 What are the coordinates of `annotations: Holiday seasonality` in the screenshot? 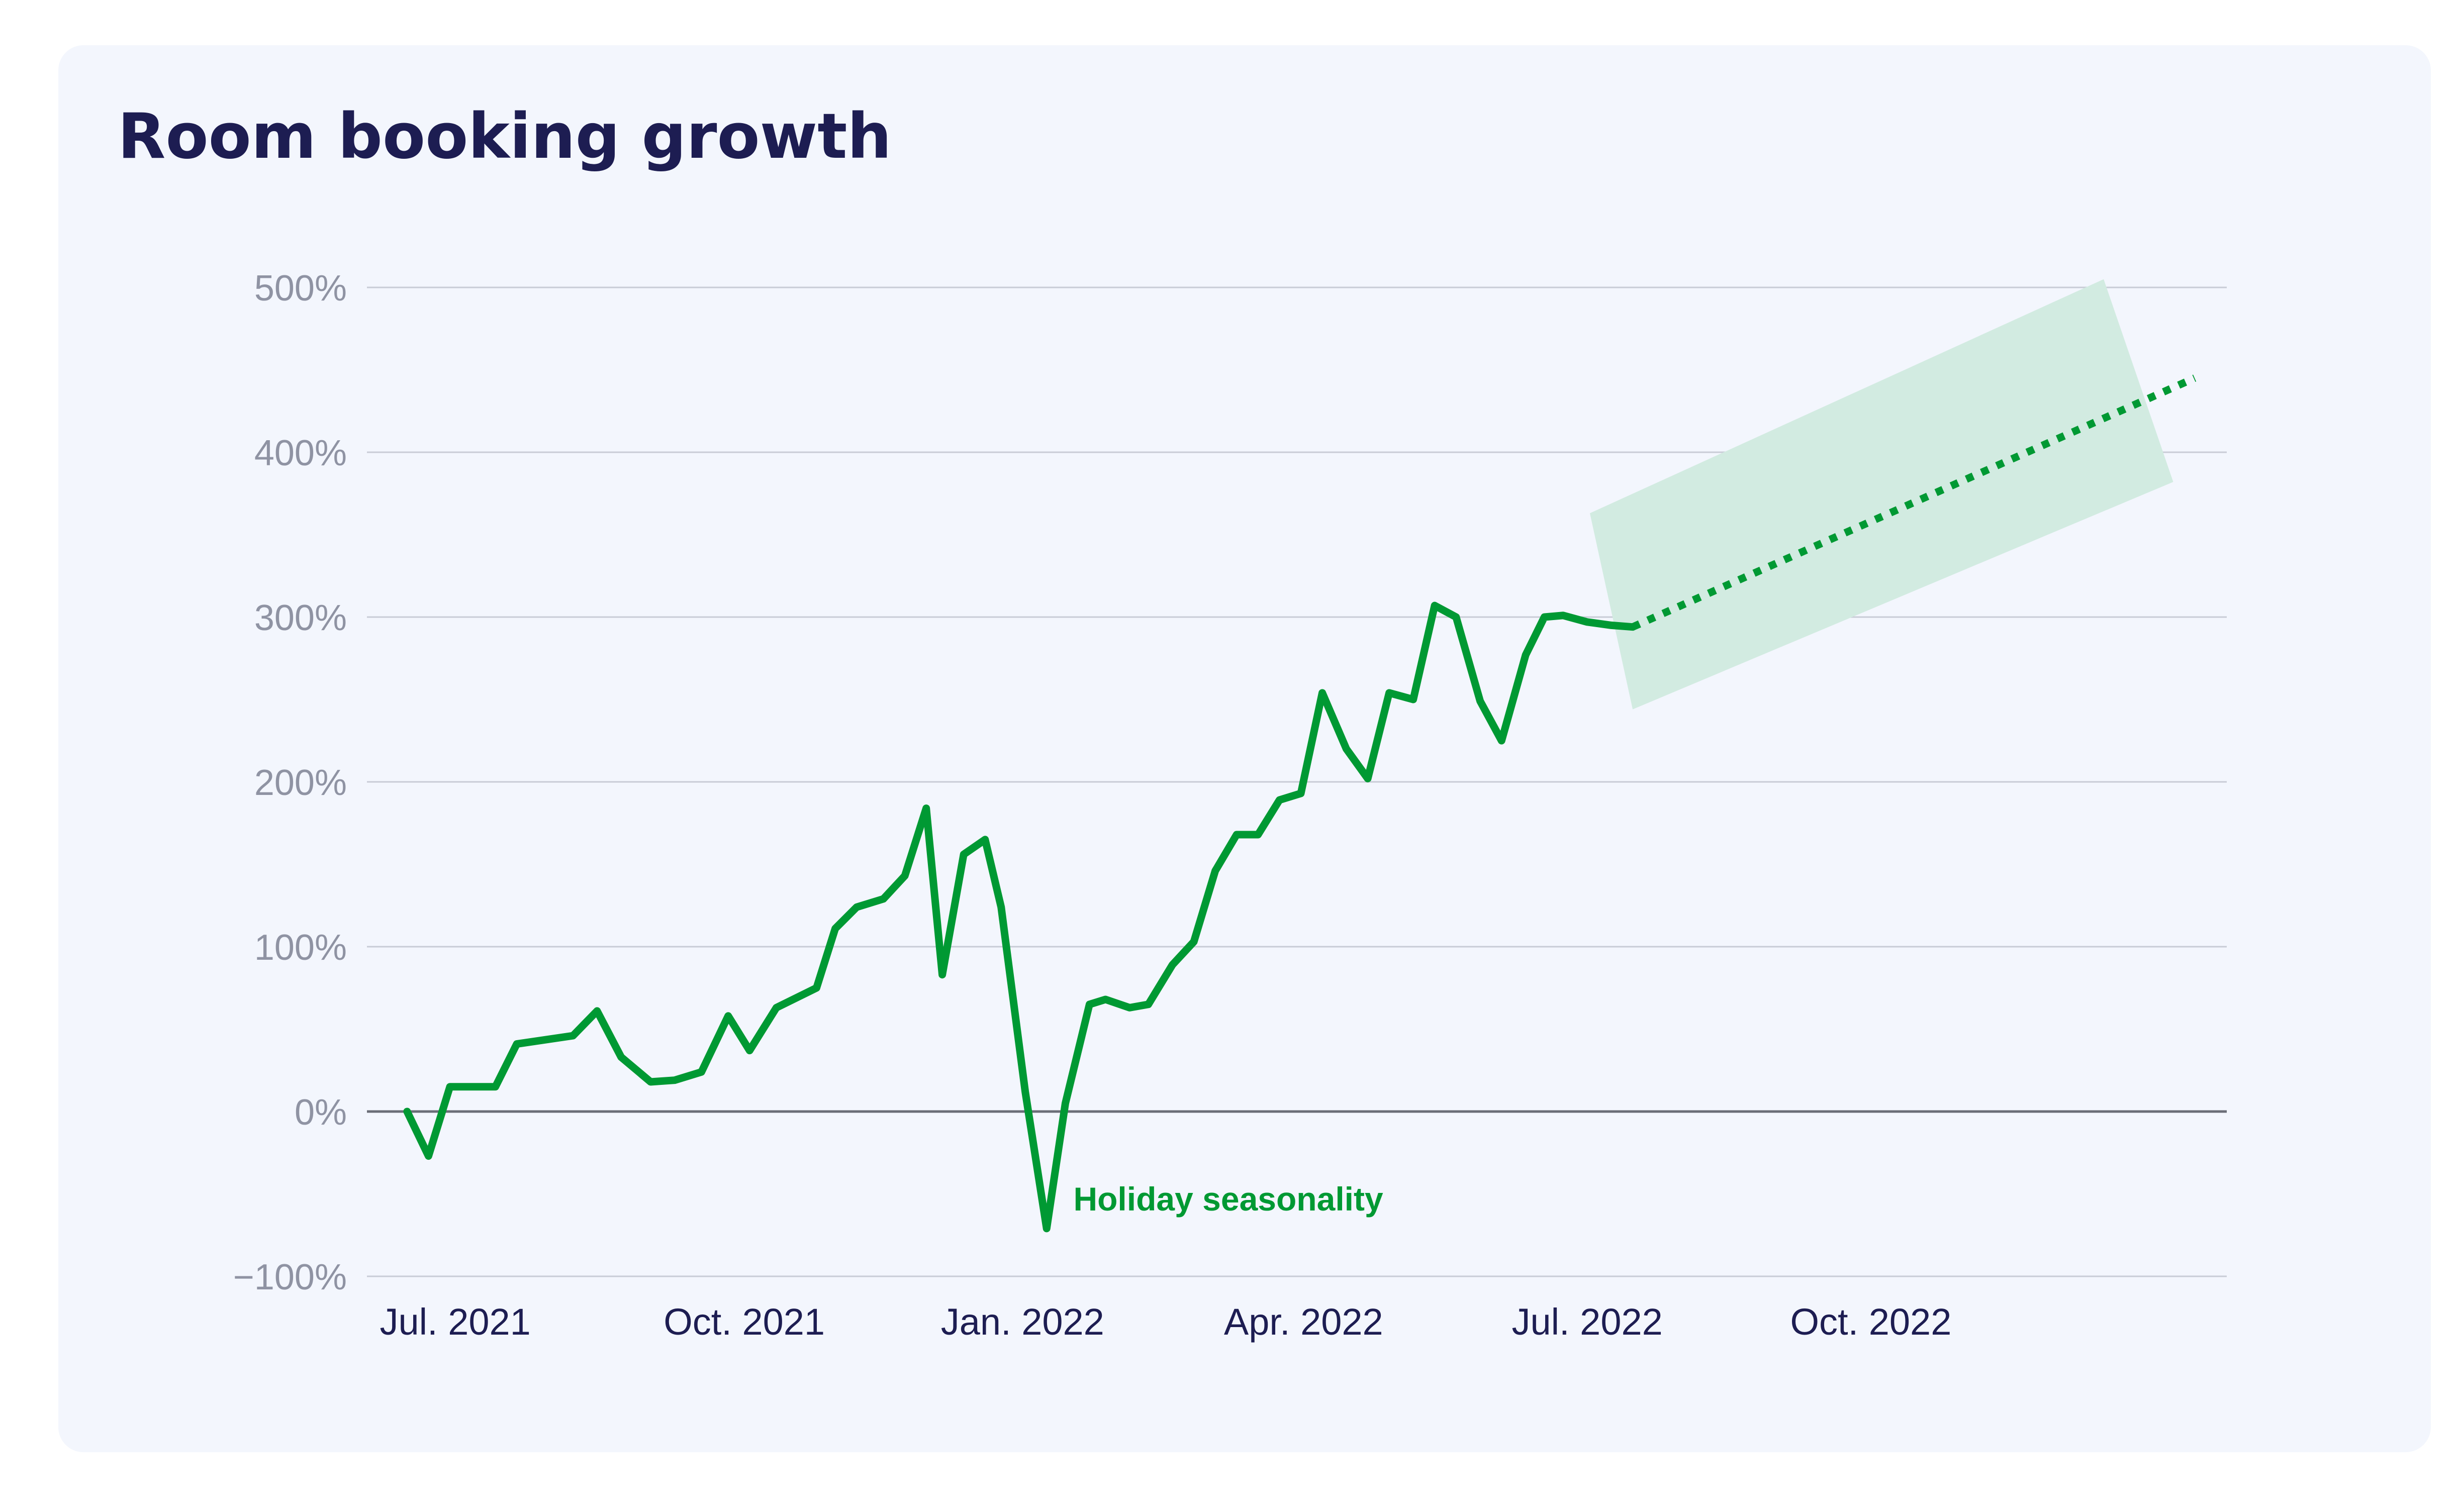 It's located at (1228, 1199).